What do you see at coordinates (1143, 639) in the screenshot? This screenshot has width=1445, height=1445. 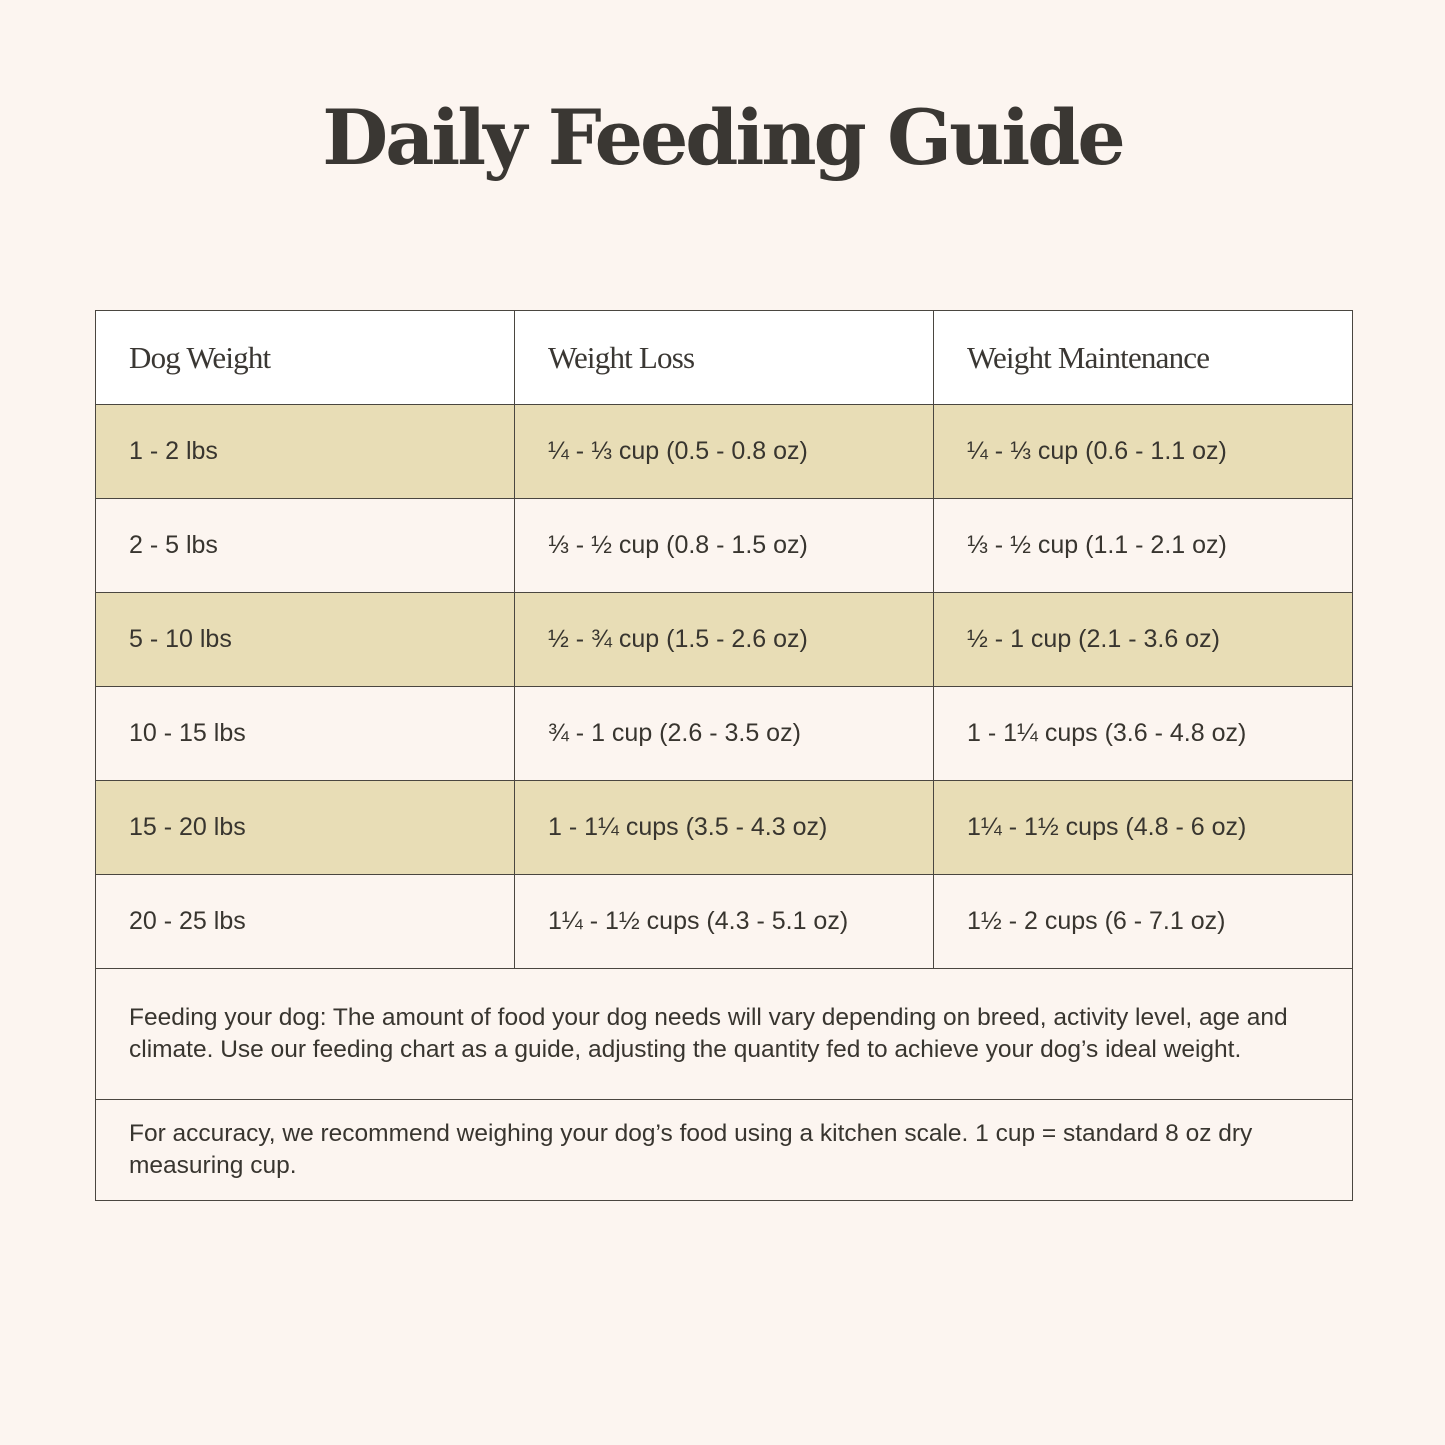 I see `cell-weight-maintenance: ½ - 1 cup (2.1 - 3.6 oz)` at bounding box center [1143, 639].